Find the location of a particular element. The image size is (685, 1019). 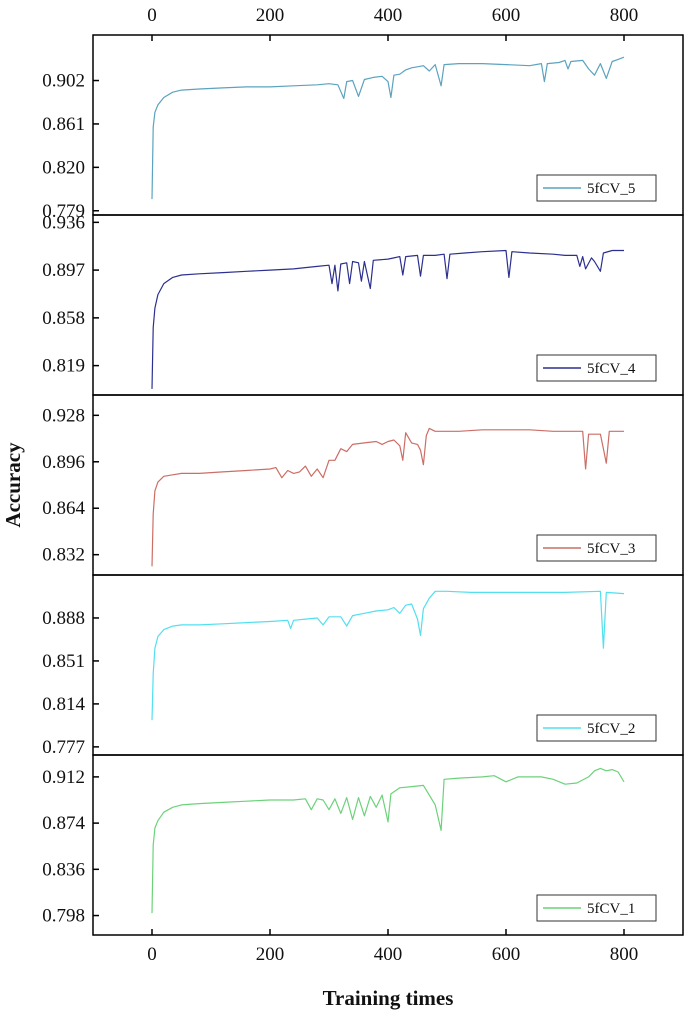

y-tick-label: 0.897 is located at coordinates (63, 270).